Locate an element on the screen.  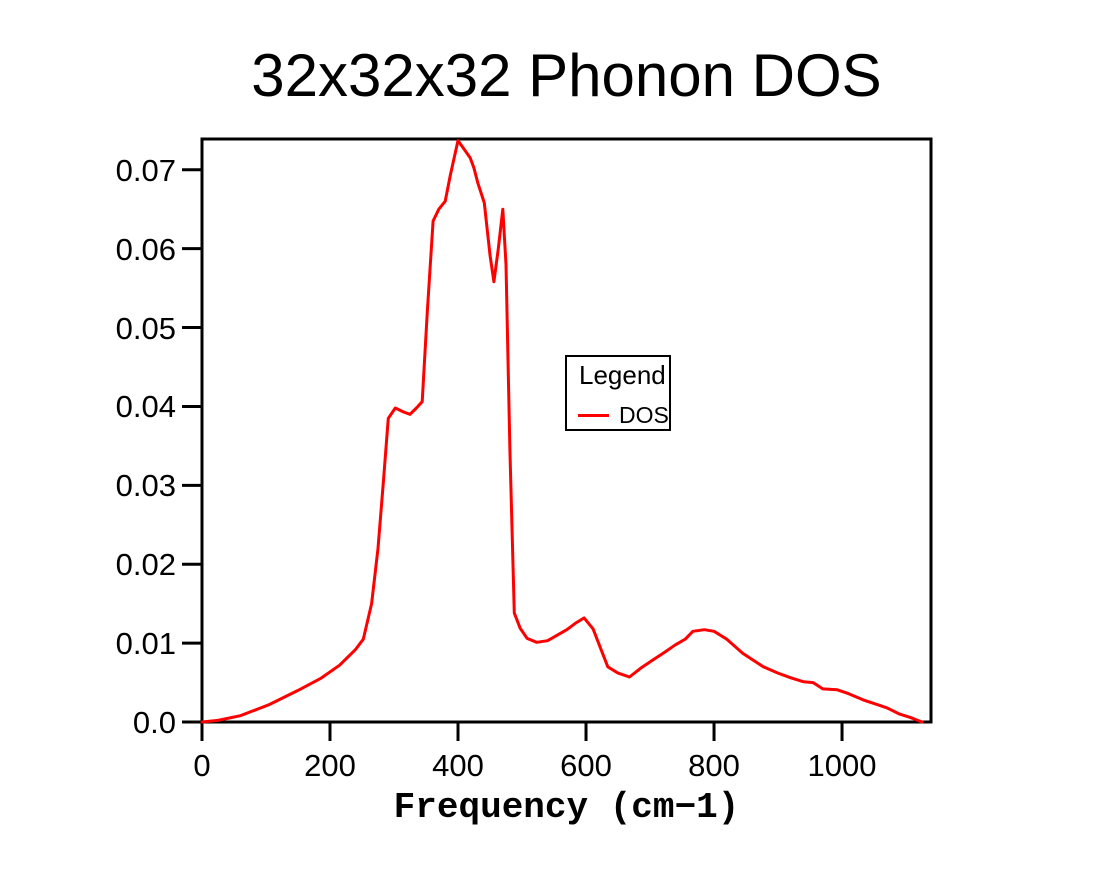
legend-entry-dos: DOS is located at coordinates (623, 415).